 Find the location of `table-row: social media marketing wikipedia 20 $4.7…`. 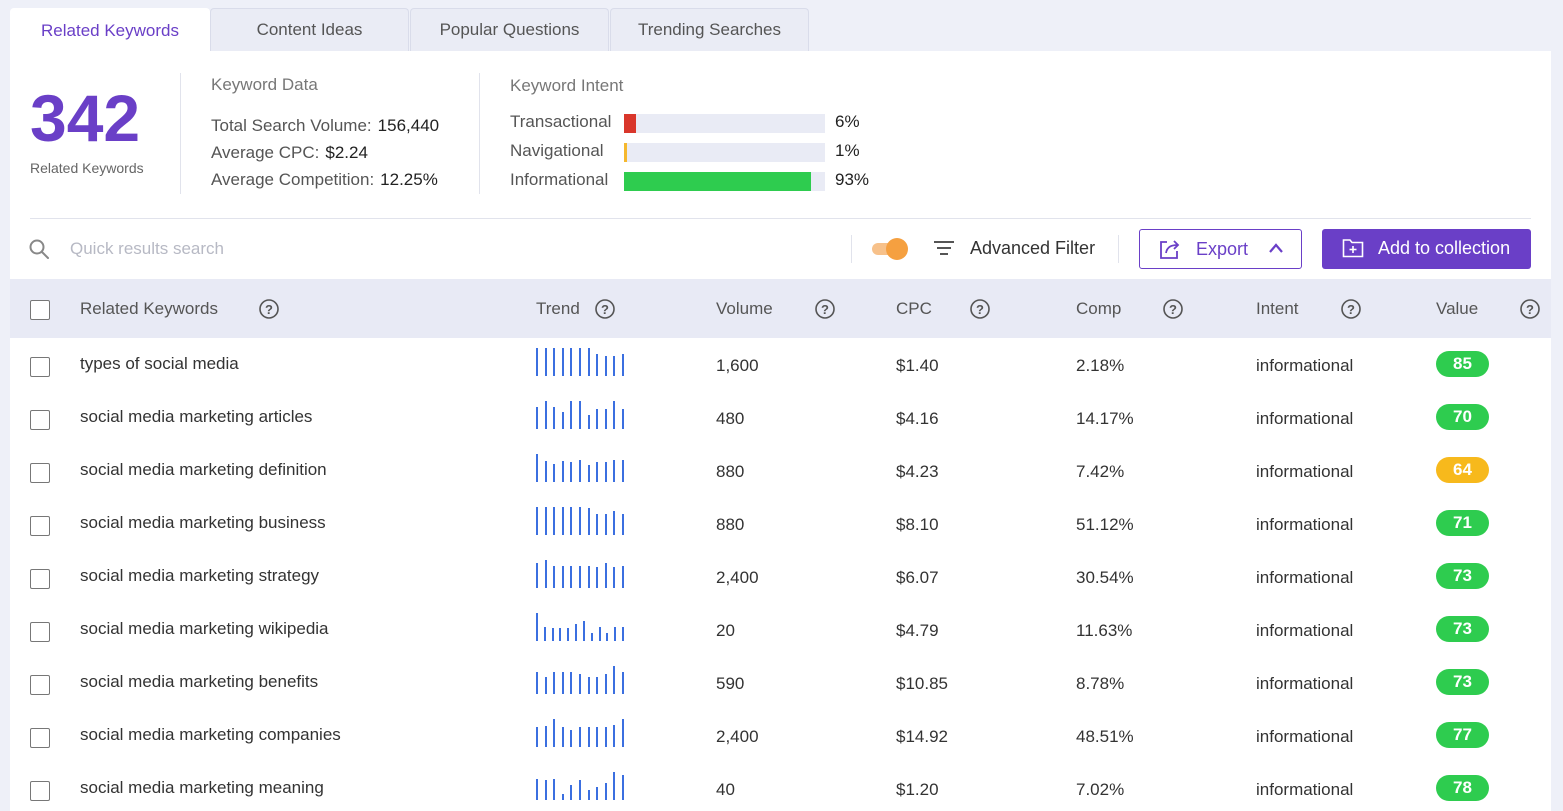

table-row: social media marketing wikipedia 20 $4.7… is located at coordinates (780, 629).